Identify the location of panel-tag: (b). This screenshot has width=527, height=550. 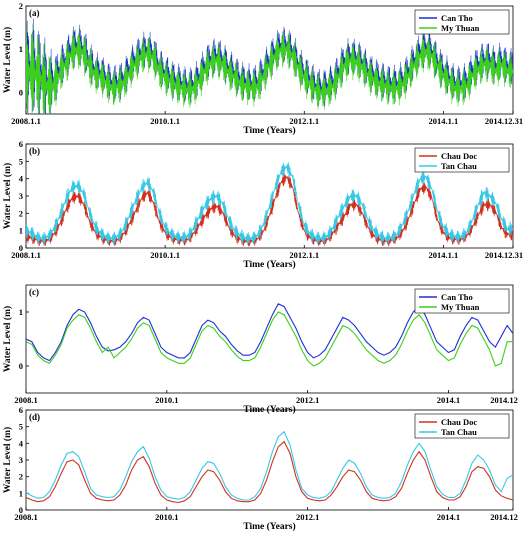
(34, 151).